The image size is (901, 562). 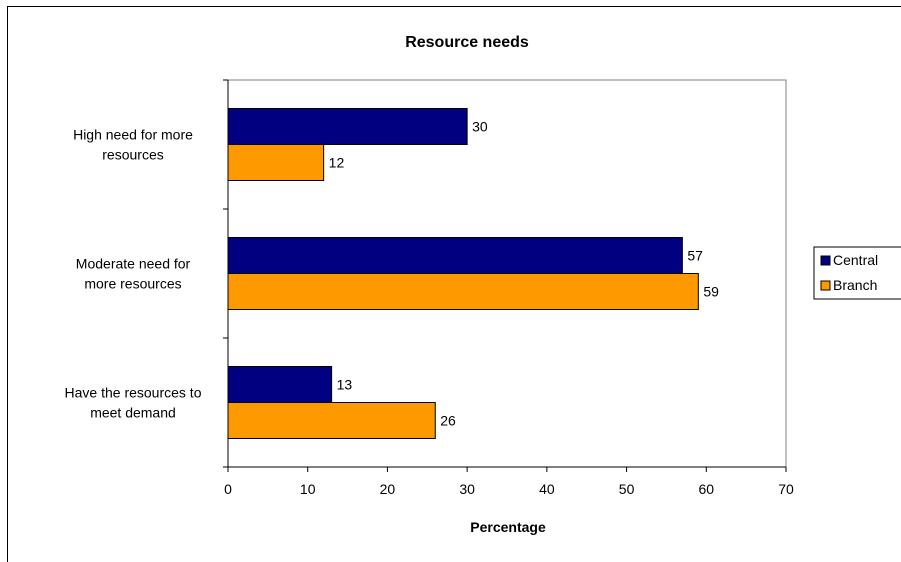 What do you see at coordinates (508, 527) in the screenshot?
I see `x-axis-label: Percentage` at bounding box center [508, 527].